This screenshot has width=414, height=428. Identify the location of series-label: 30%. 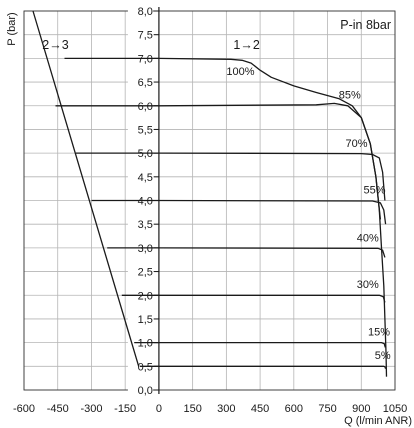
(368, 285).